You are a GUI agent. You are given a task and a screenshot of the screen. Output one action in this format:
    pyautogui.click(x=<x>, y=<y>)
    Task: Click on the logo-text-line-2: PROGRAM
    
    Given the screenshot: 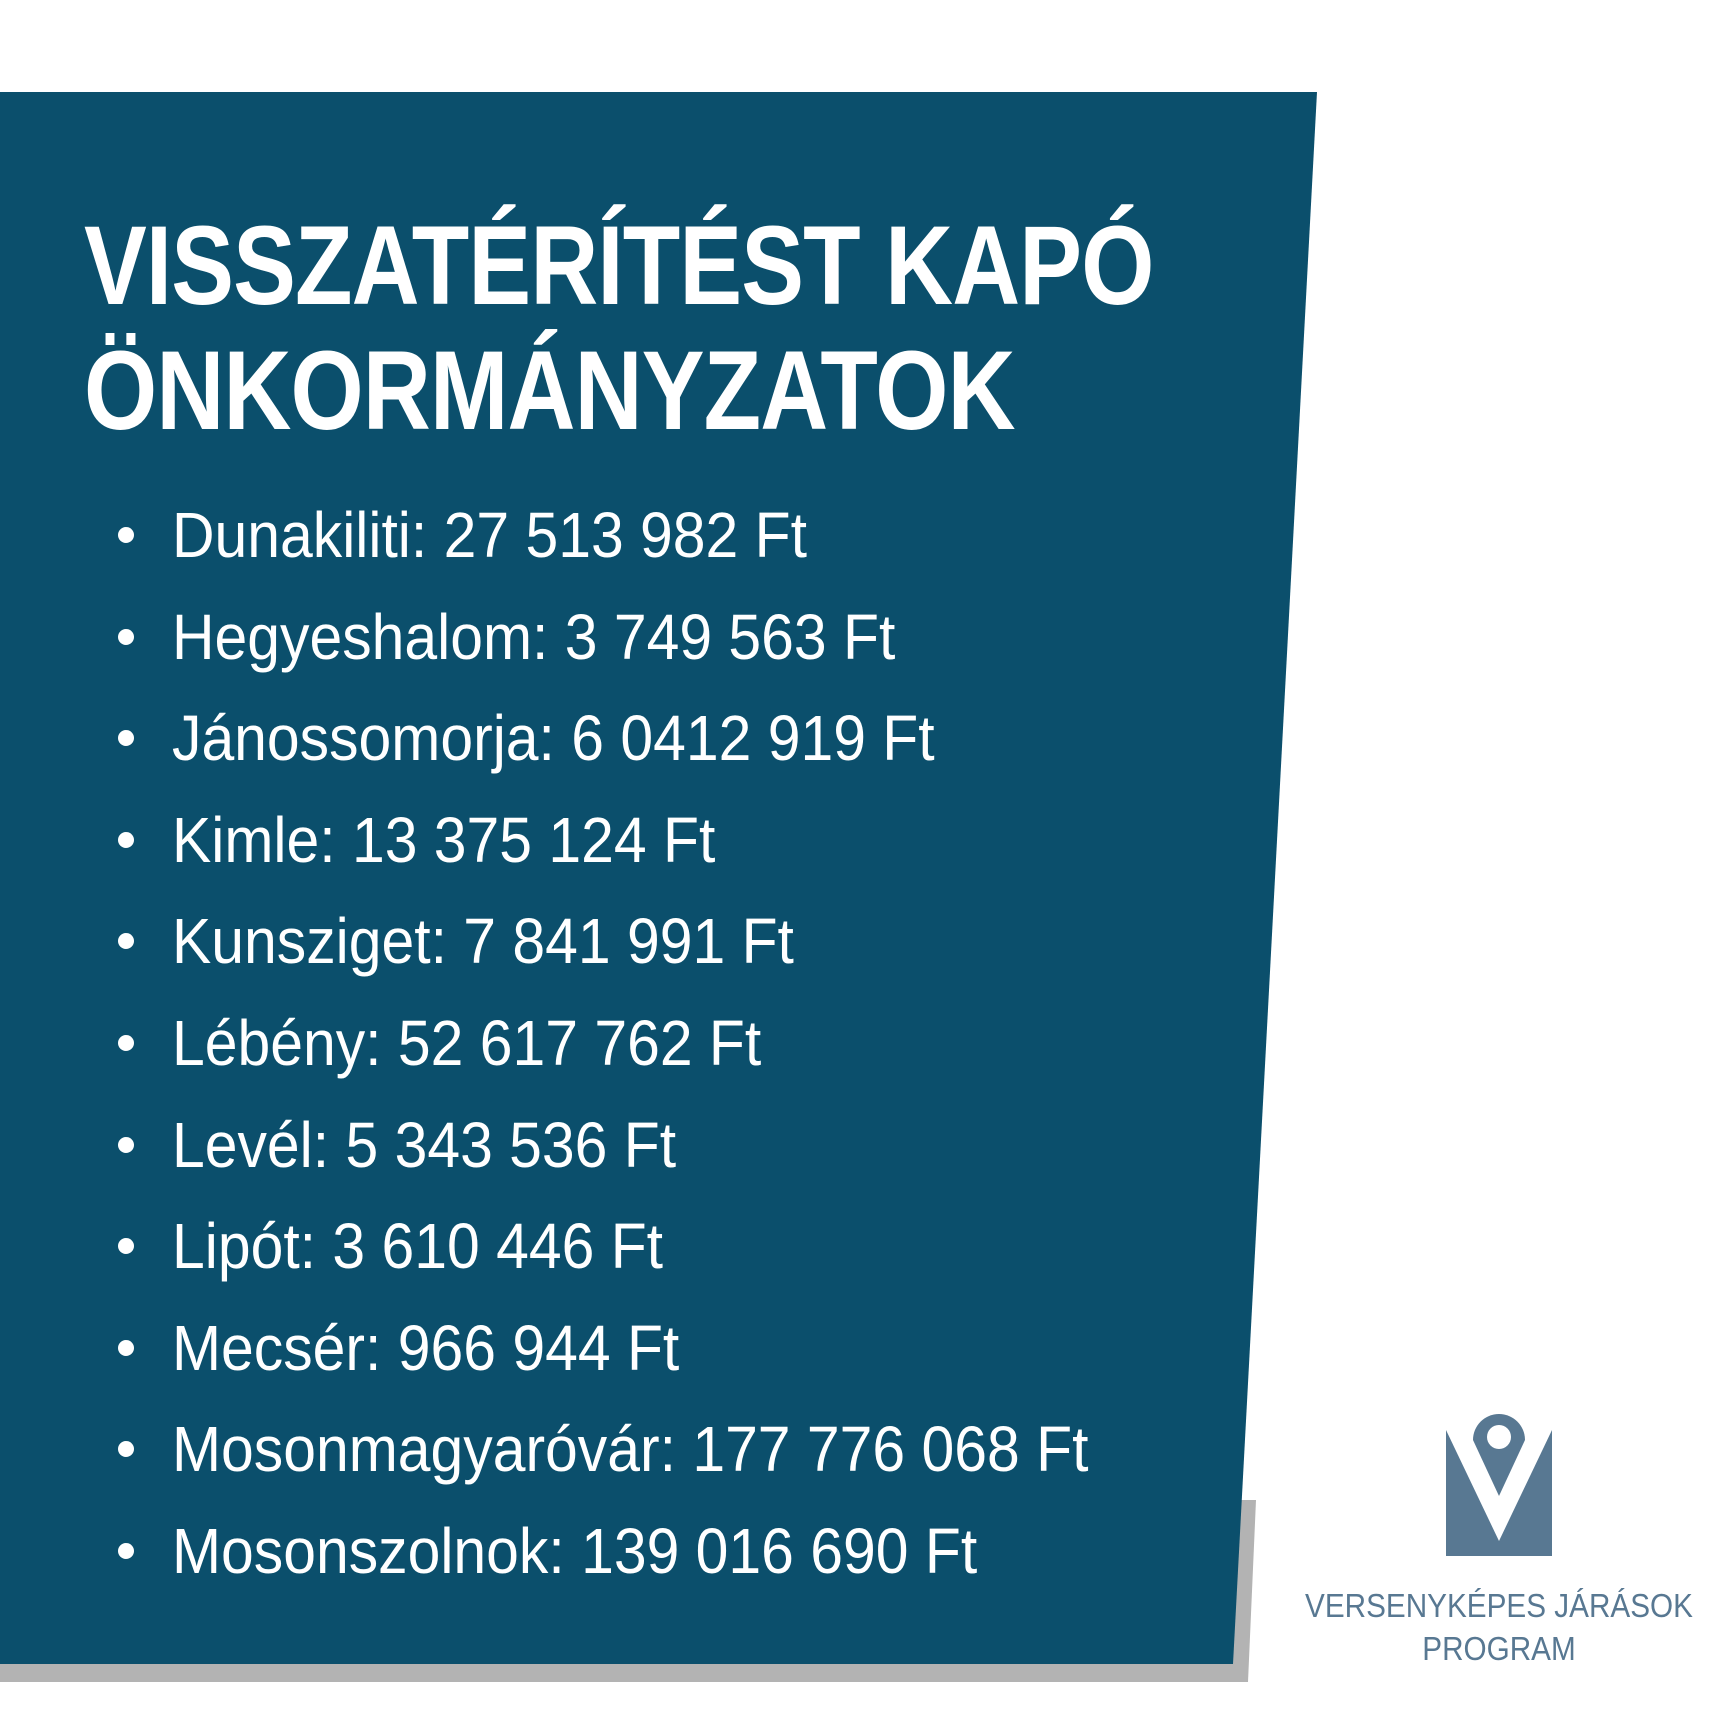 What is the action you would take?
    pyautogui.click(x=1499, y=1648)
    